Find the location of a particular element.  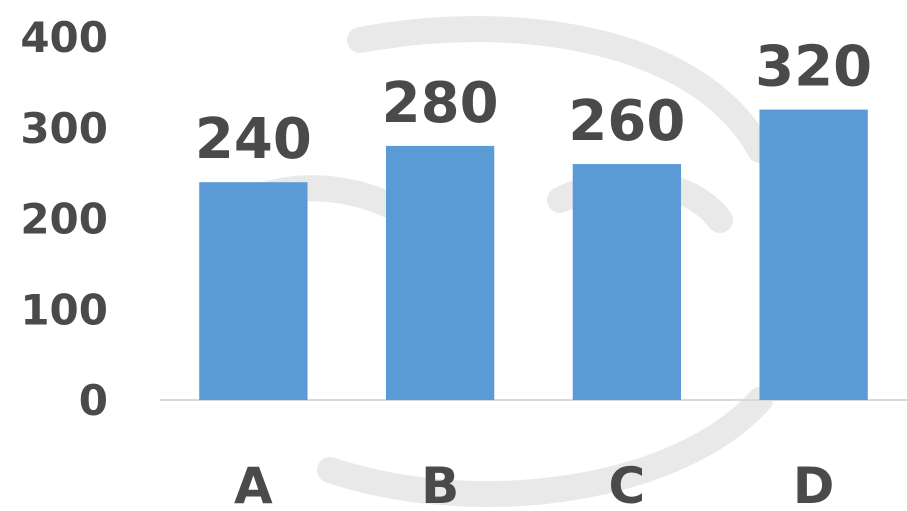

bar-b is located at coordinates (440, 272).